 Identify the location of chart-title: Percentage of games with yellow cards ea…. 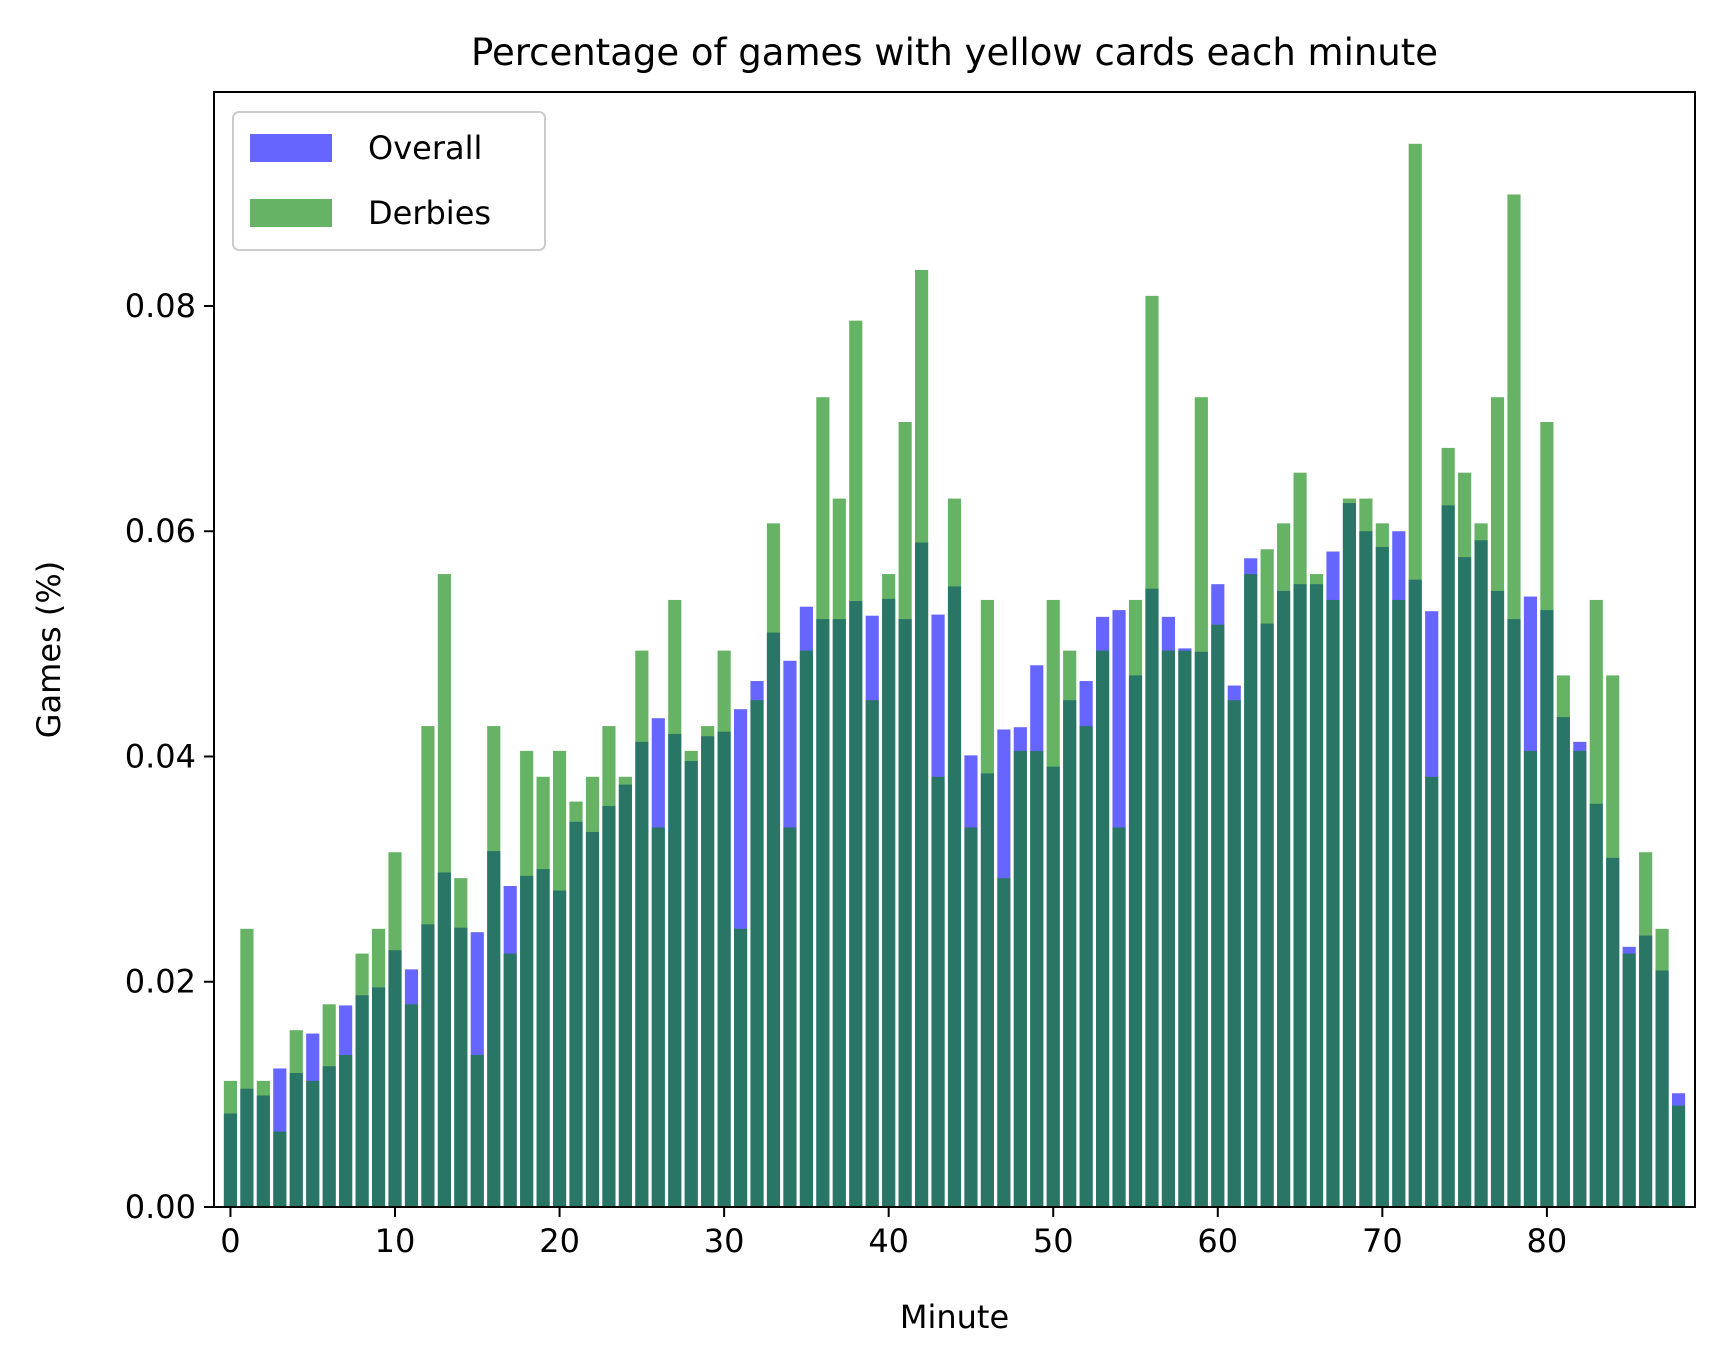
(954, 52).